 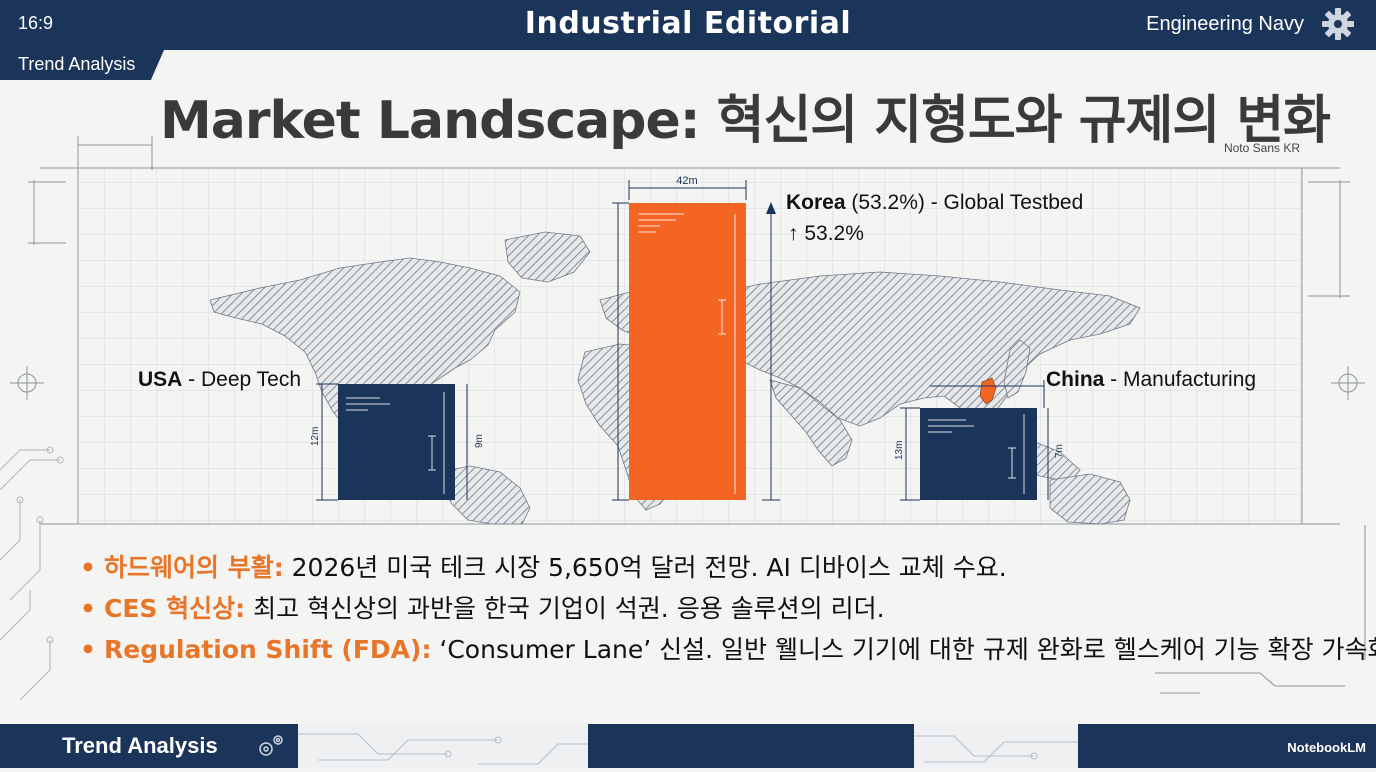 I want to click on footer-label: Trend Analysis, so click(x=140, y=745).